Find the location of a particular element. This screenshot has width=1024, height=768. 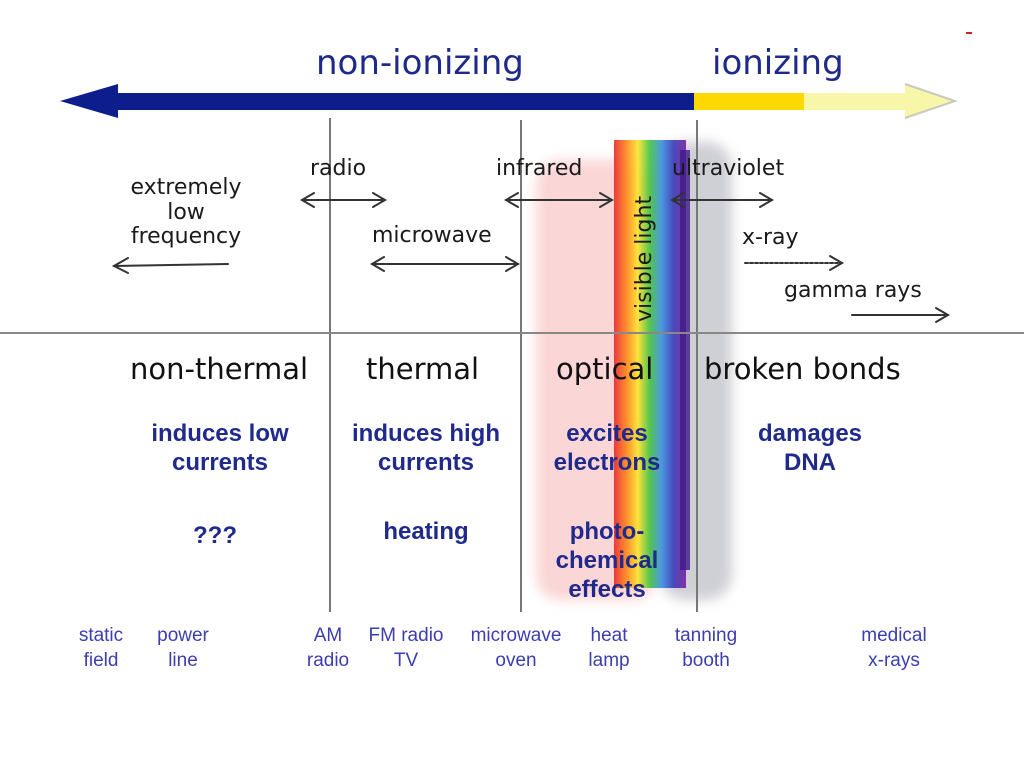

effect-line: DNA is located at coordinates (810, 462).